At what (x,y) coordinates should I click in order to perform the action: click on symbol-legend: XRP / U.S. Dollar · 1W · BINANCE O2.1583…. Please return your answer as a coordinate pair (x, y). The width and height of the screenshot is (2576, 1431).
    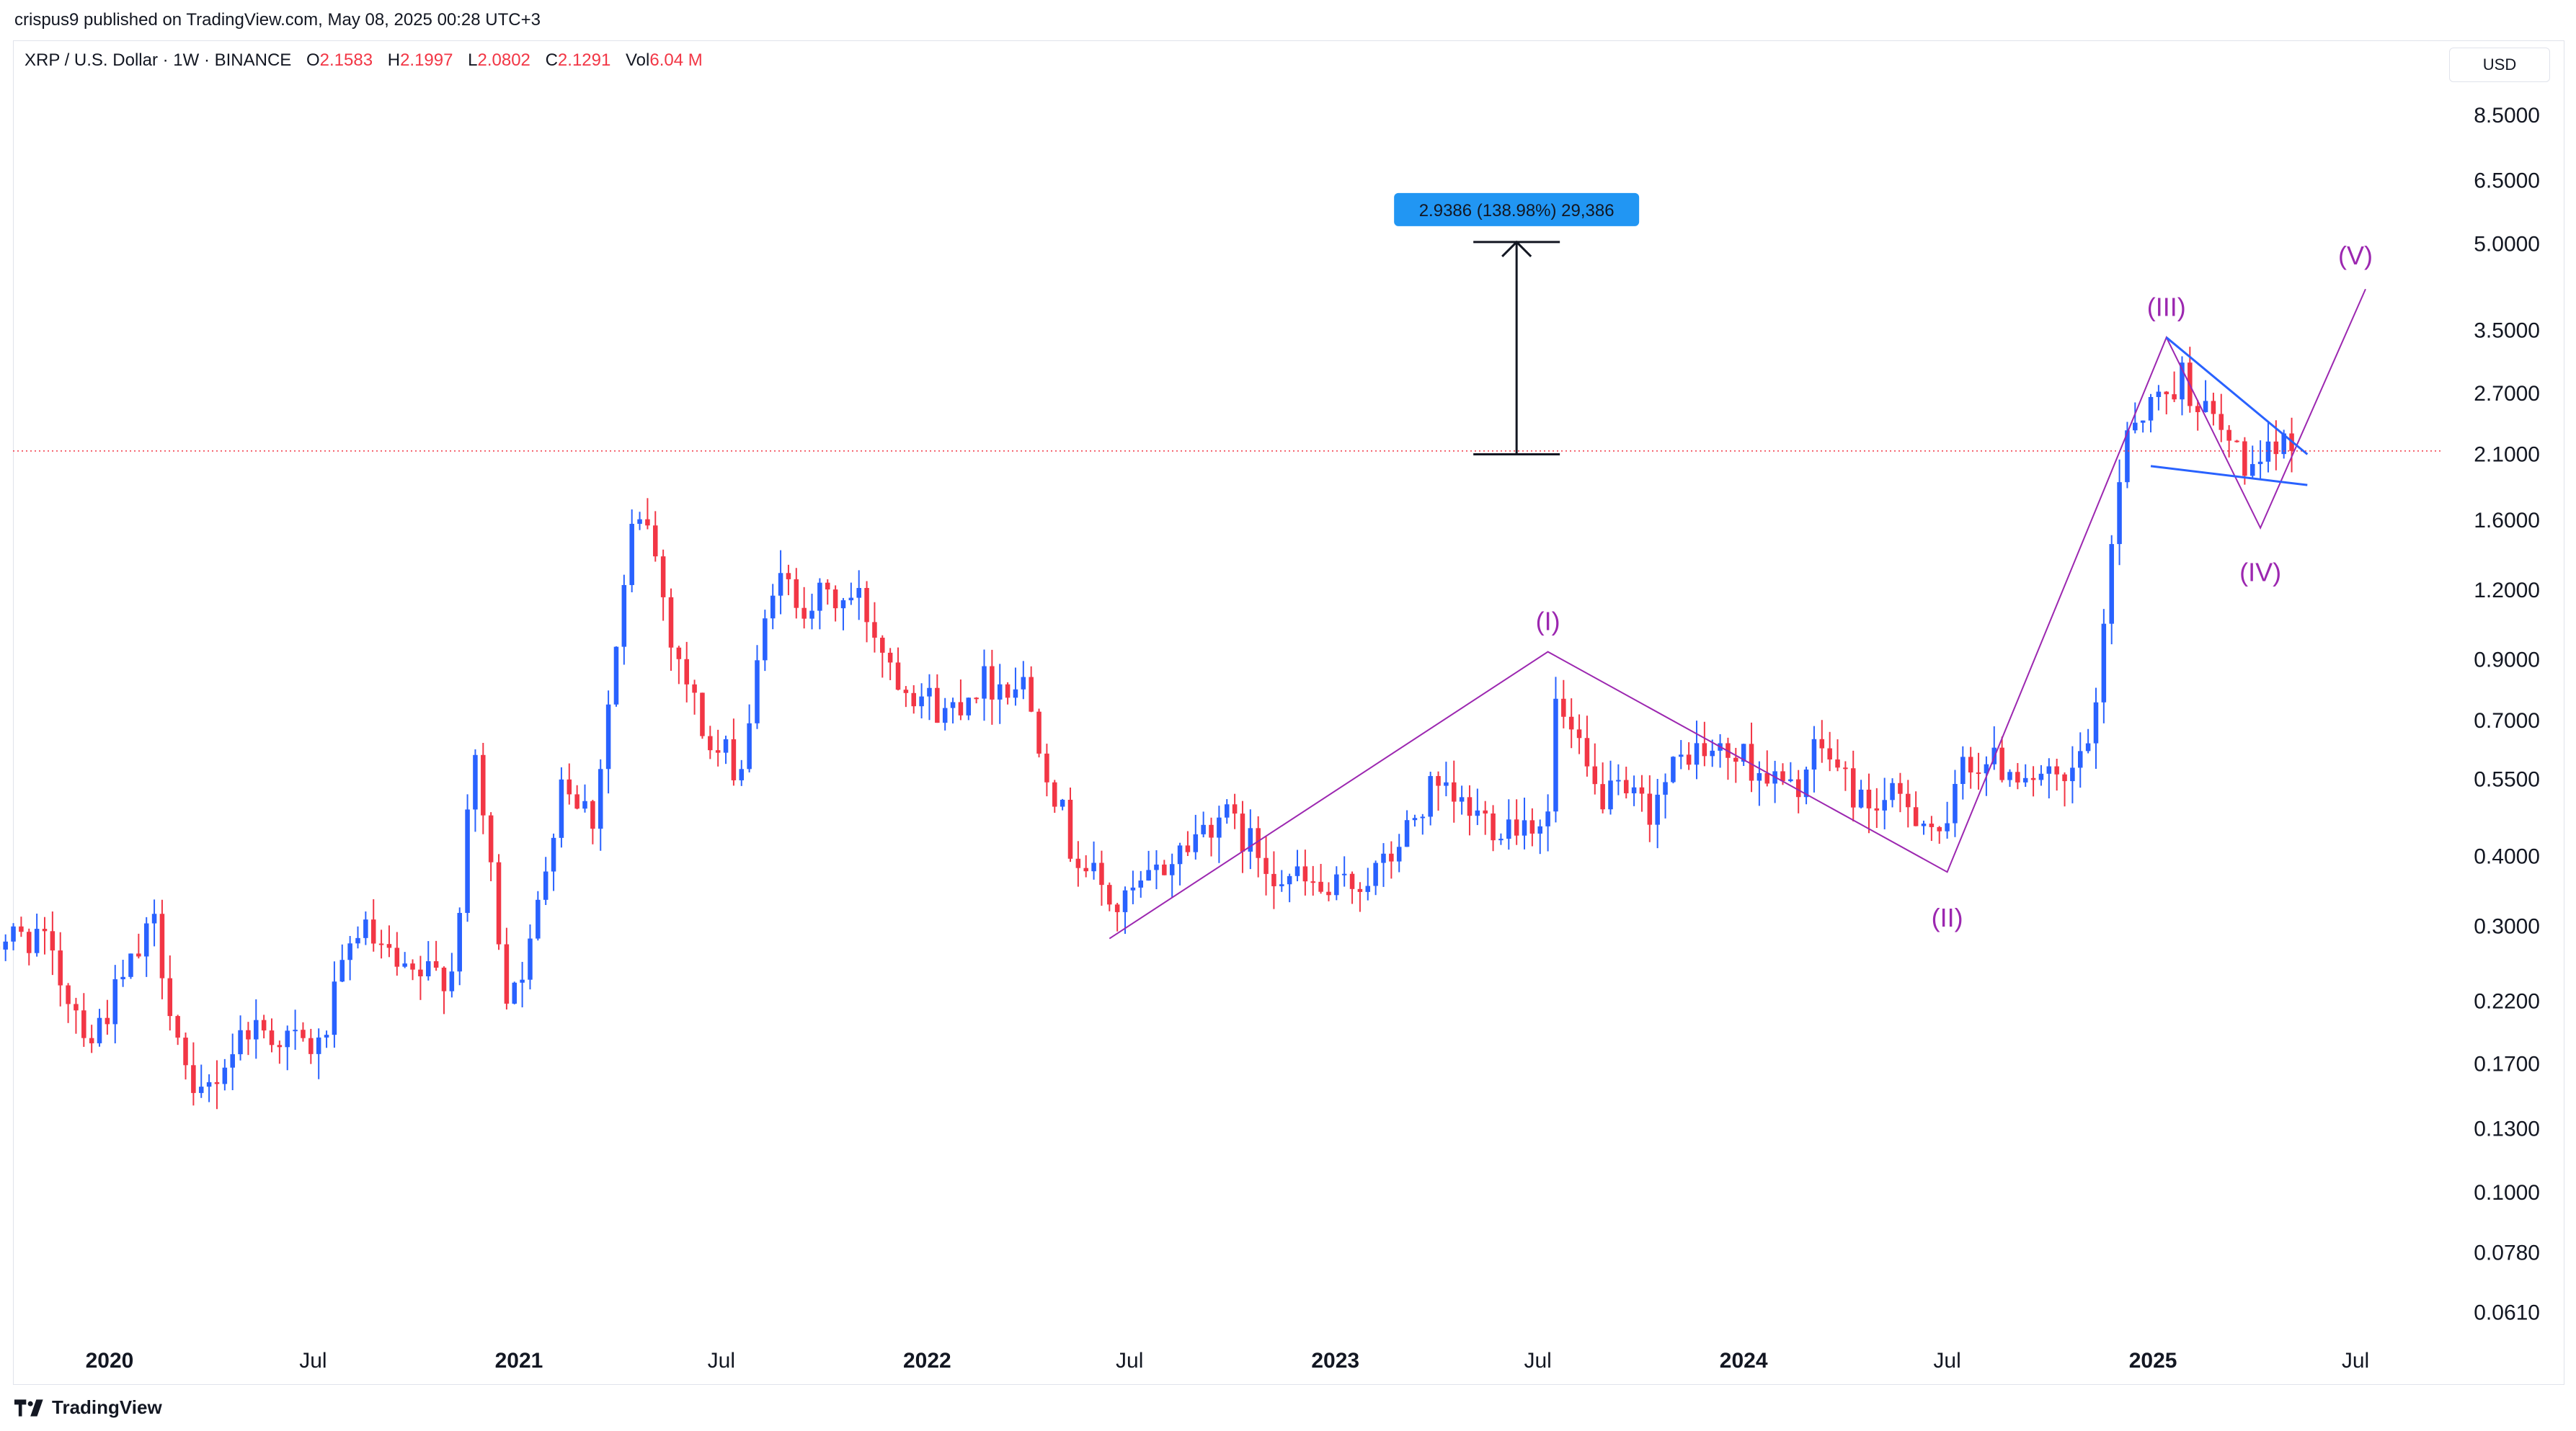
    Looking at the image, I should click on (364, 60).